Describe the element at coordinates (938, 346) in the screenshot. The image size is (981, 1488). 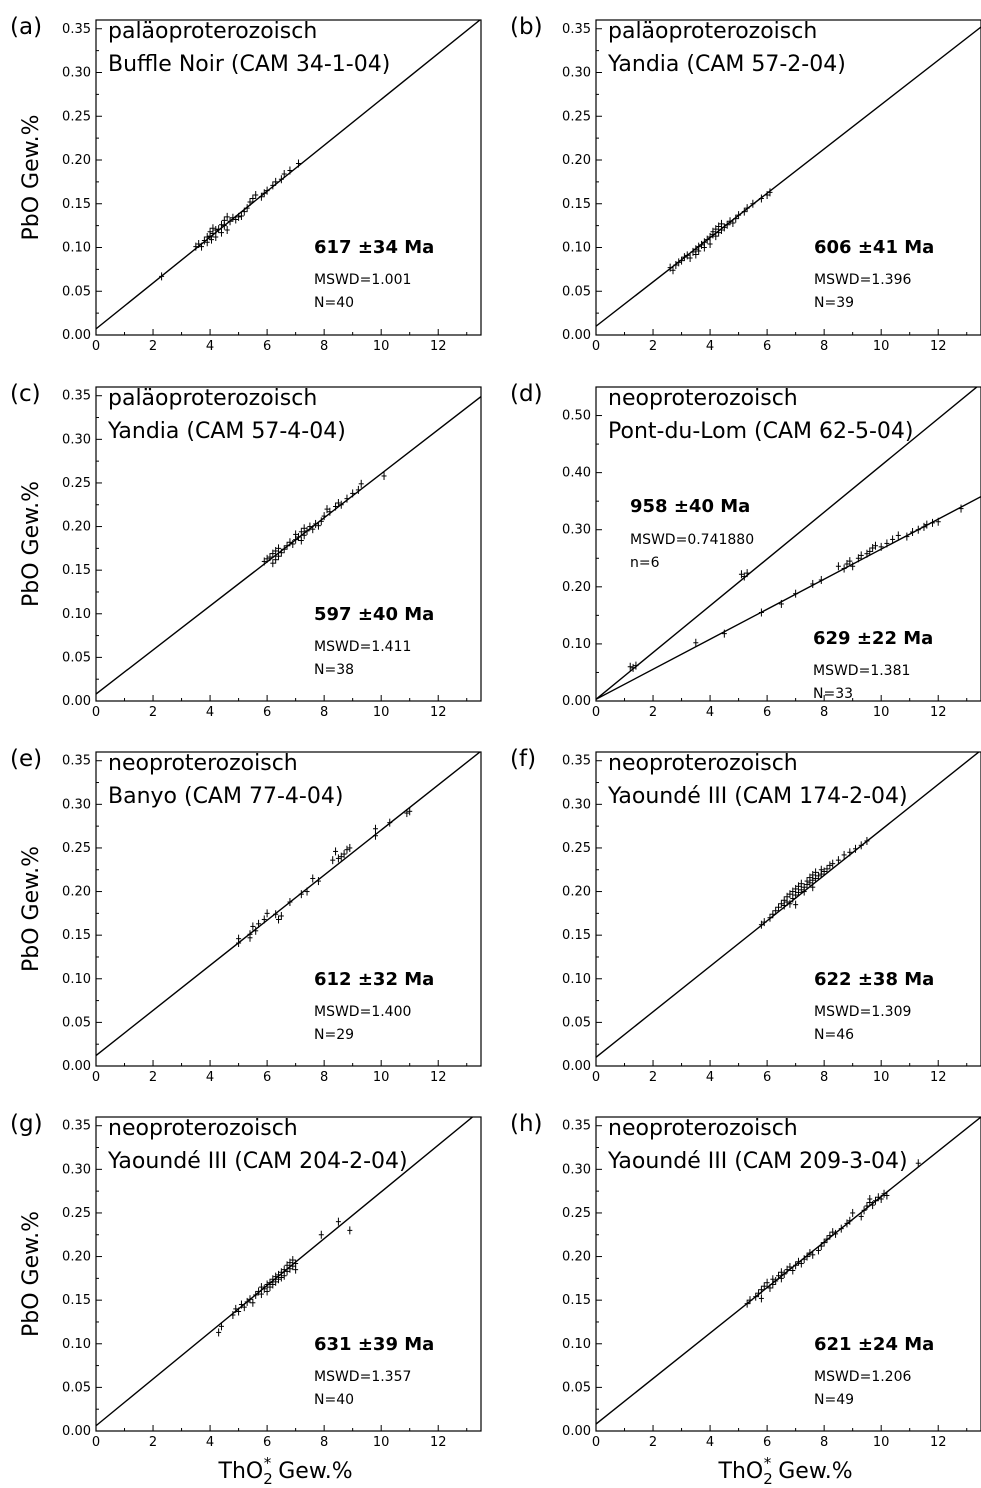
I see `x-tick-label: 12` at that location.